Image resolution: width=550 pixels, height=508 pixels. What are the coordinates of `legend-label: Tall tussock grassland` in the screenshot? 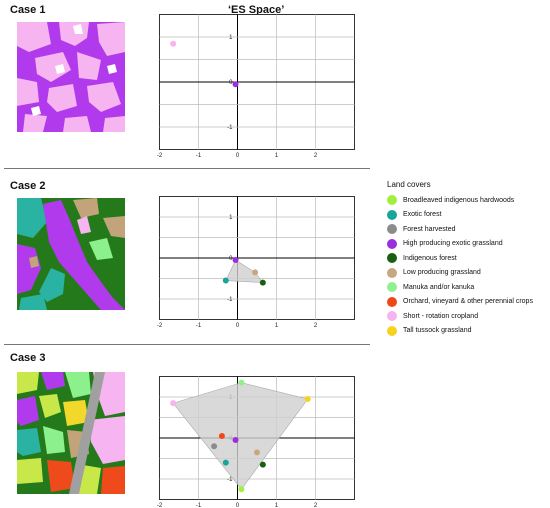 It's located at (437, 331).